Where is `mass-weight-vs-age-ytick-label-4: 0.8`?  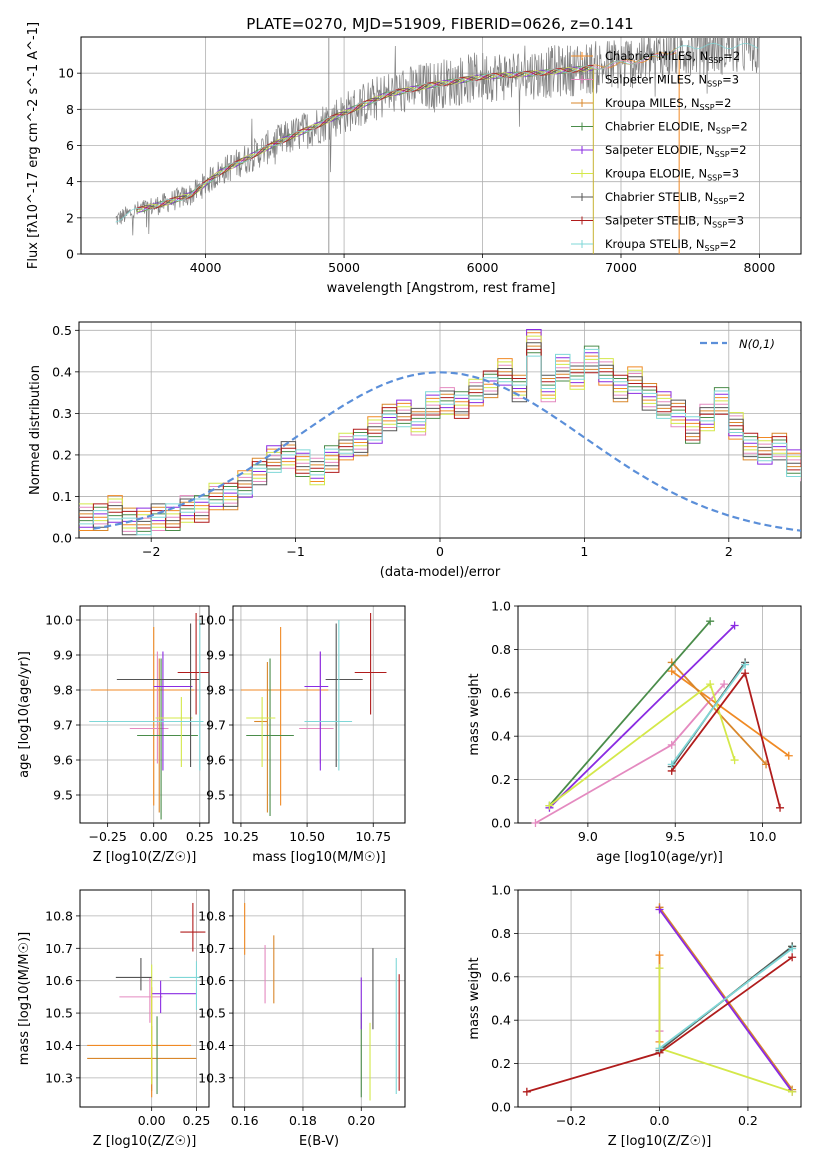 mass-weight-vs-age-ytick-label-4: 0.8 is located at coordinates (501, 649).